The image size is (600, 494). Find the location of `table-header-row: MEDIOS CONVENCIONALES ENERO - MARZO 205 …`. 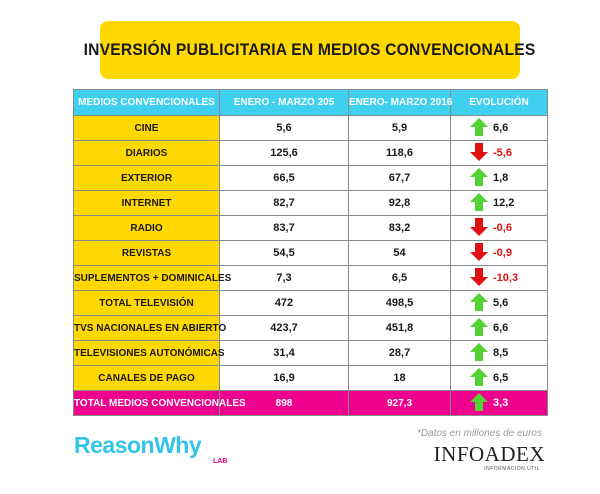

table-header-row: MEDIOS CONVENCIONALES ENERO - MARZO 205 … is located at coordinates (310, 102).